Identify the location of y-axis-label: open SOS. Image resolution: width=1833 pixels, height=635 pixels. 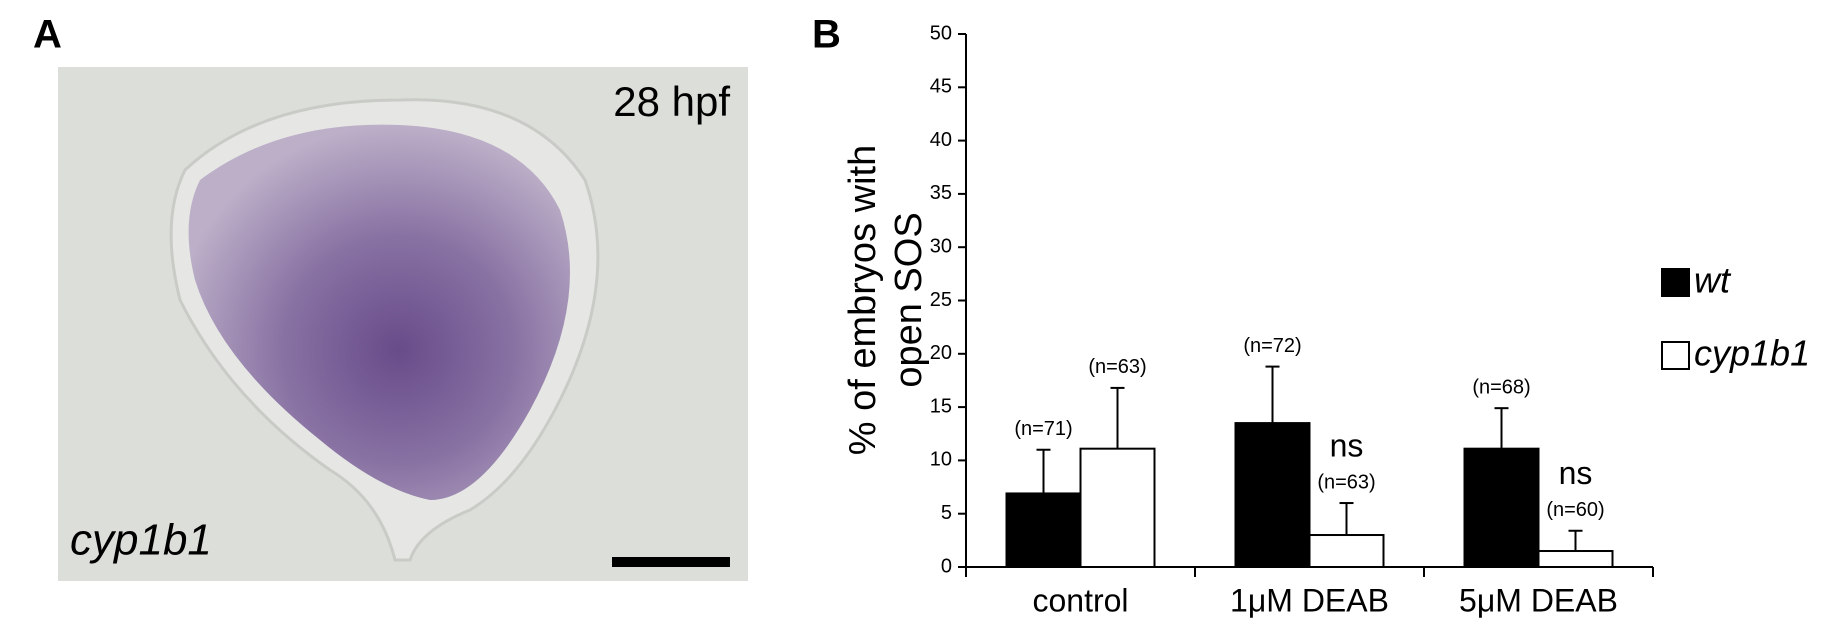
(909, 299).